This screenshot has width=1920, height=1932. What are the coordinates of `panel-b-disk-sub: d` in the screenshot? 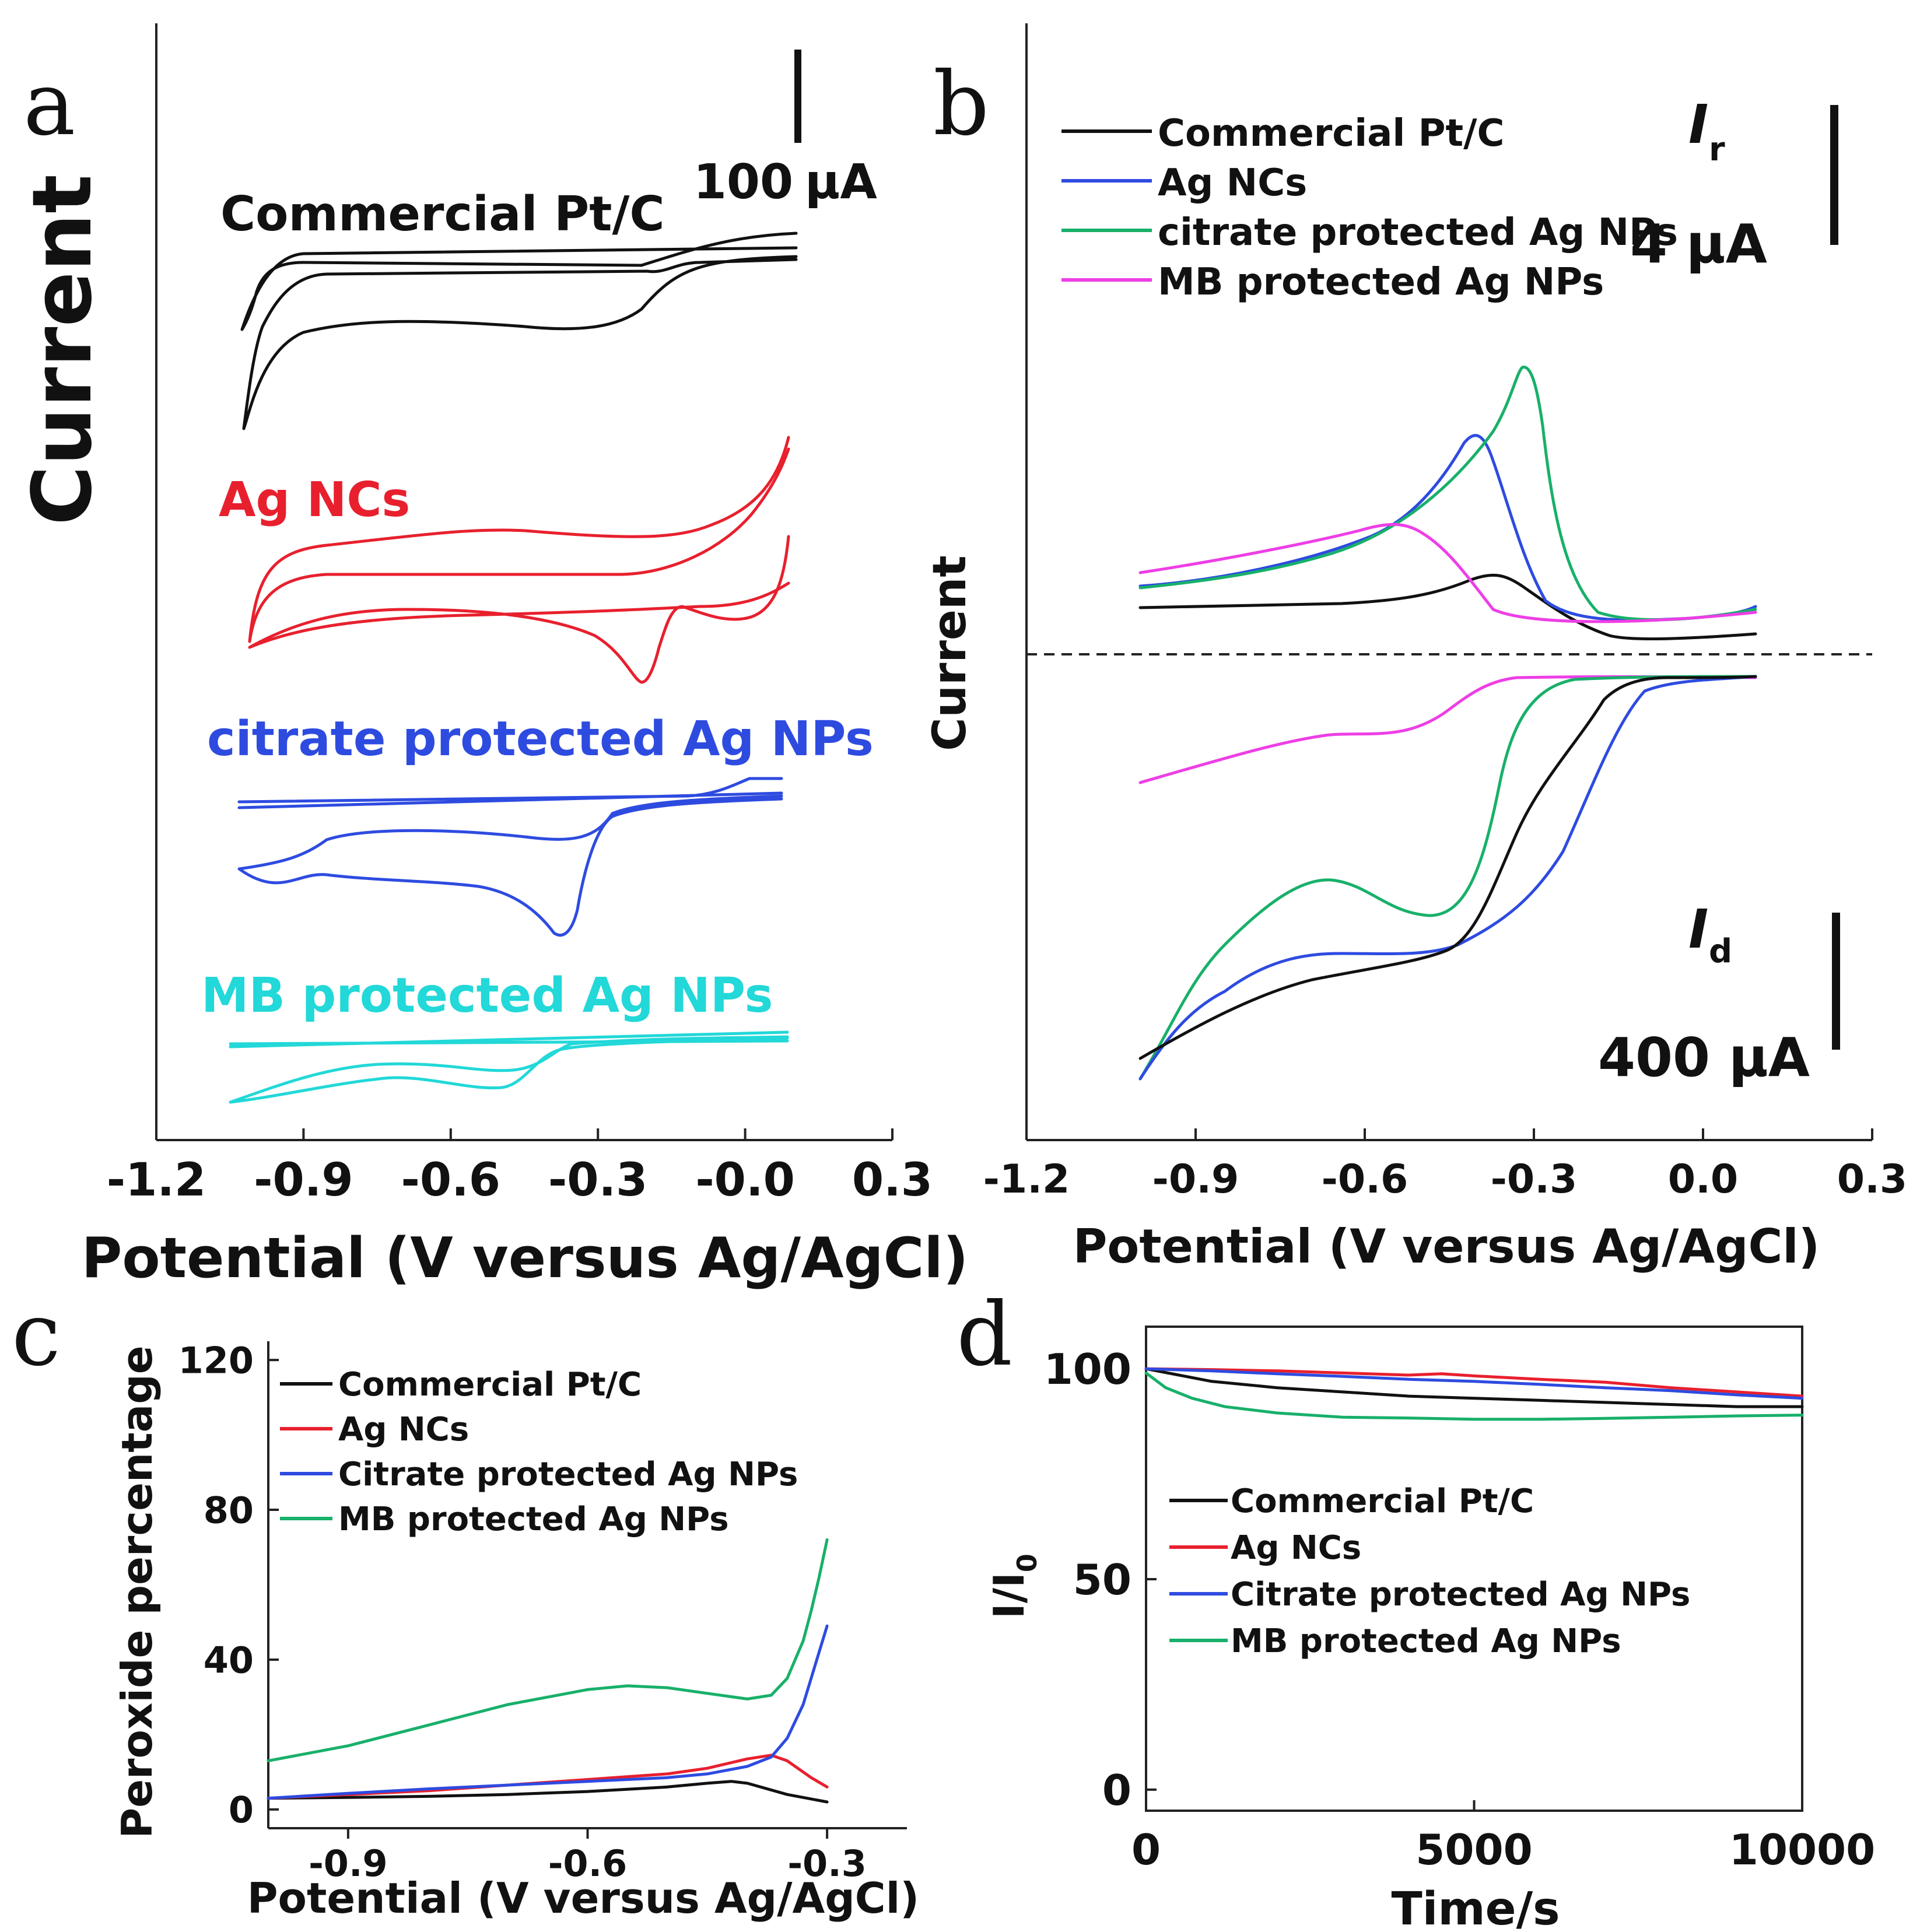 It's located at (1720, 951).